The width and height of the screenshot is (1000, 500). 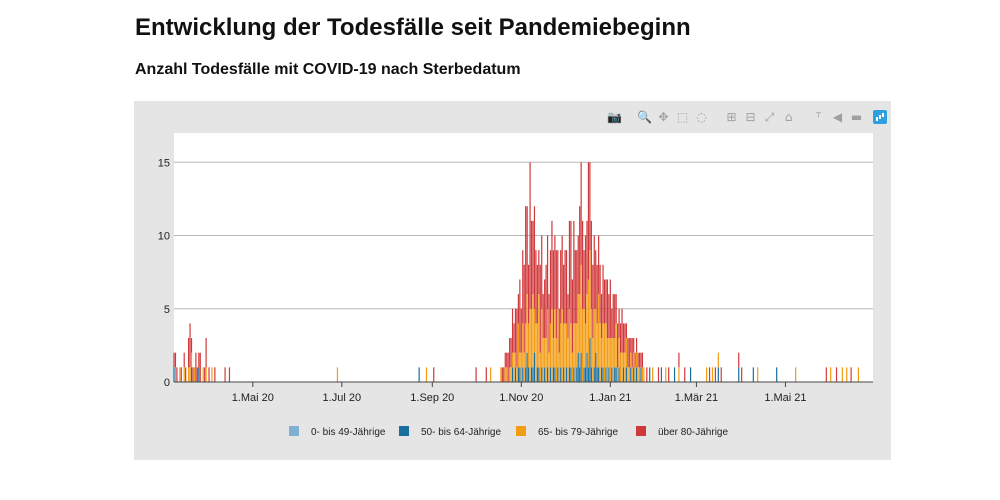 I want to click on legend-swatch, so click(x=641, y=431).